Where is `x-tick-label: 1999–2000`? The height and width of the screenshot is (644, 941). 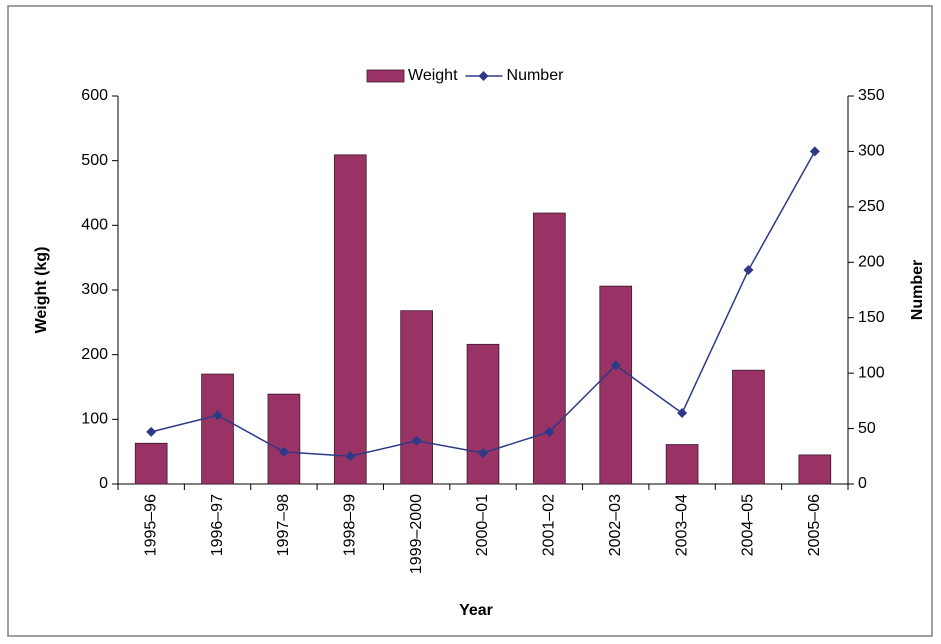
x-tick-label: 1999–2000 is located at coordinates (416, 534).